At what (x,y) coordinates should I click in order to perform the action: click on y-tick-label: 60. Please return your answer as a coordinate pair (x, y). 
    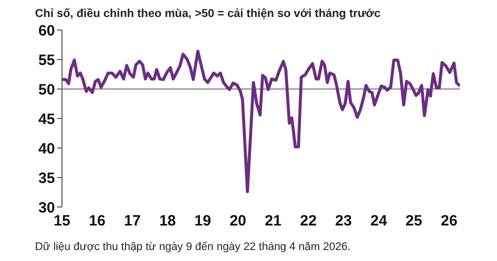
    Looking at the image, I should click on (46, 31).